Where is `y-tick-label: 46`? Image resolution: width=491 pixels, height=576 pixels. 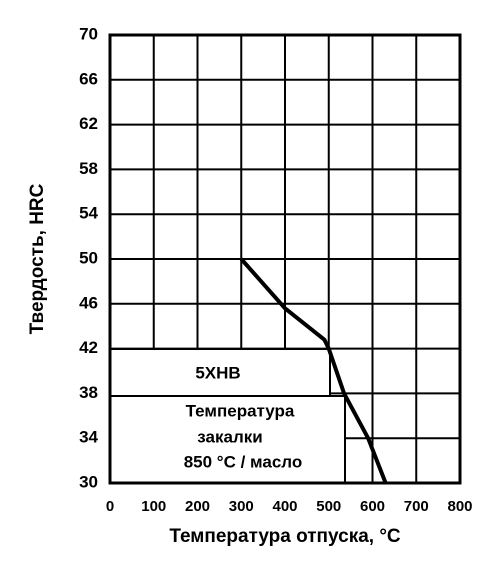
y-tick-label: 46 is located at coordinates (88, 302).